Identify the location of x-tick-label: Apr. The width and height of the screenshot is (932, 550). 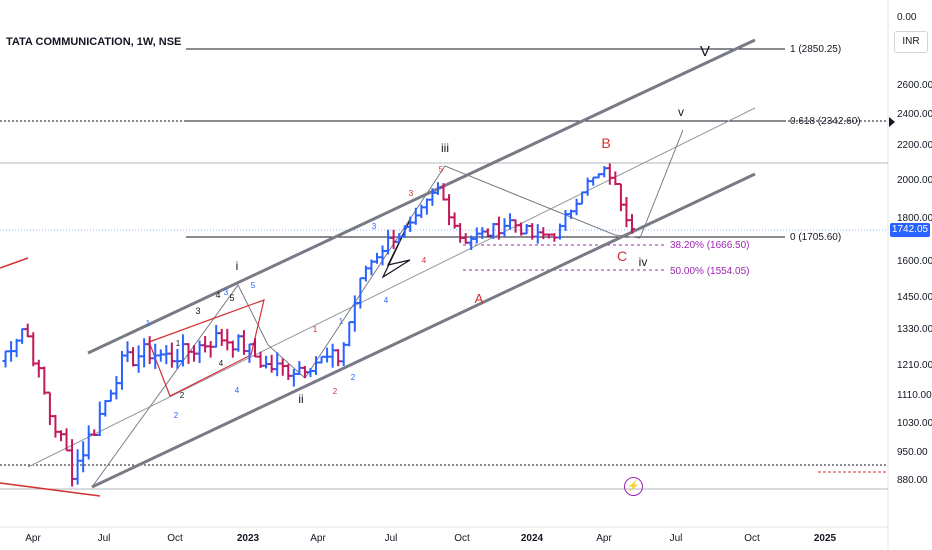
(318, 538).